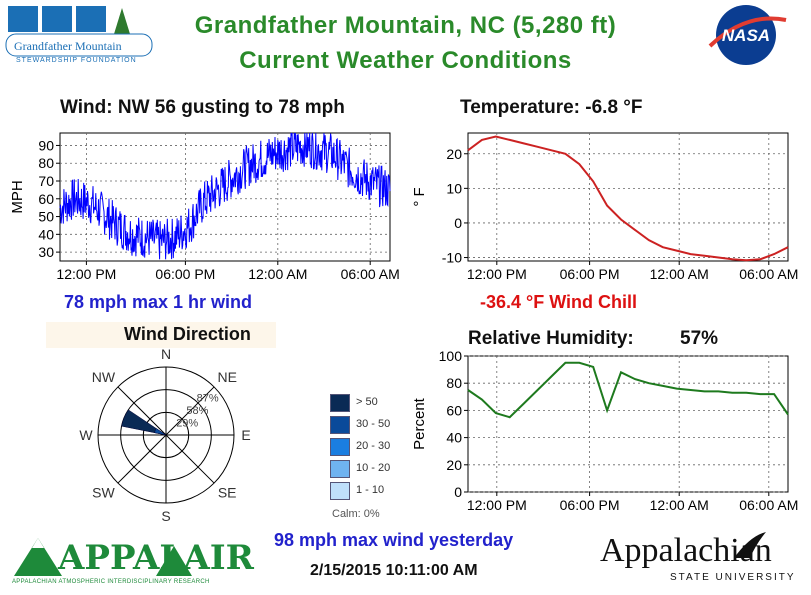  I want to click on legend-label: > 50, so click(367, 402).